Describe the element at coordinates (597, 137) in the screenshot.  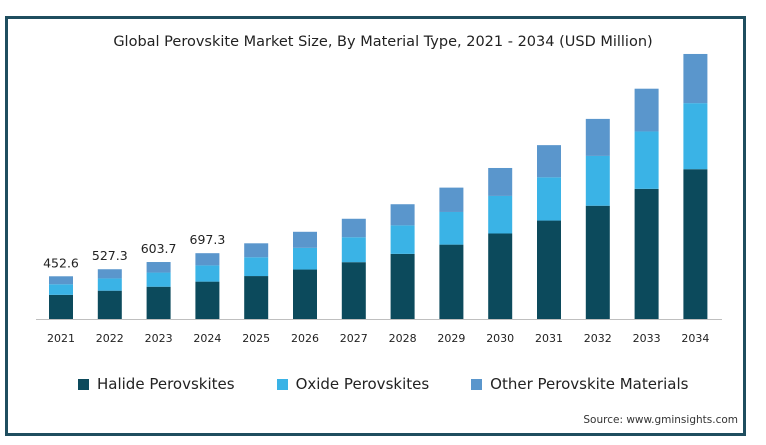
I see `bar-other-2032` at that location.